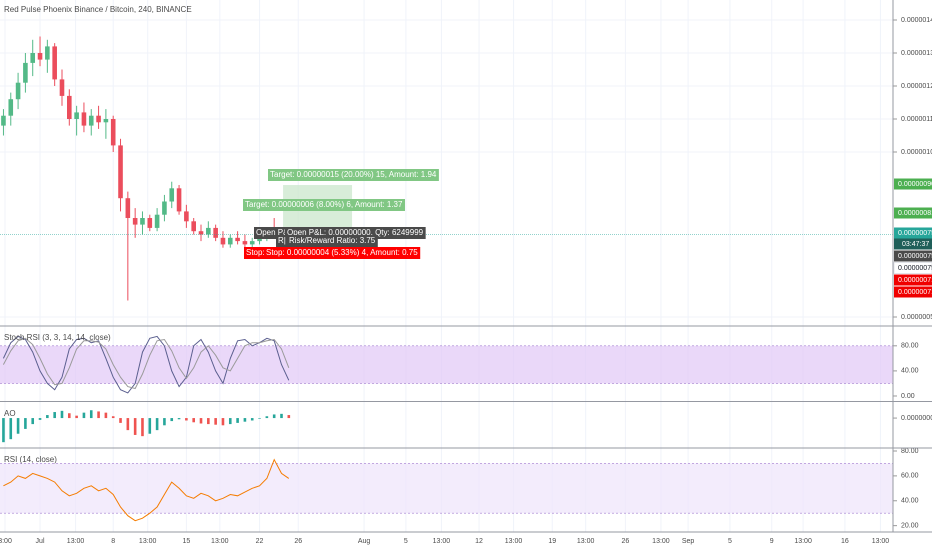  I want to click on annotation-box, so click(282, 241).